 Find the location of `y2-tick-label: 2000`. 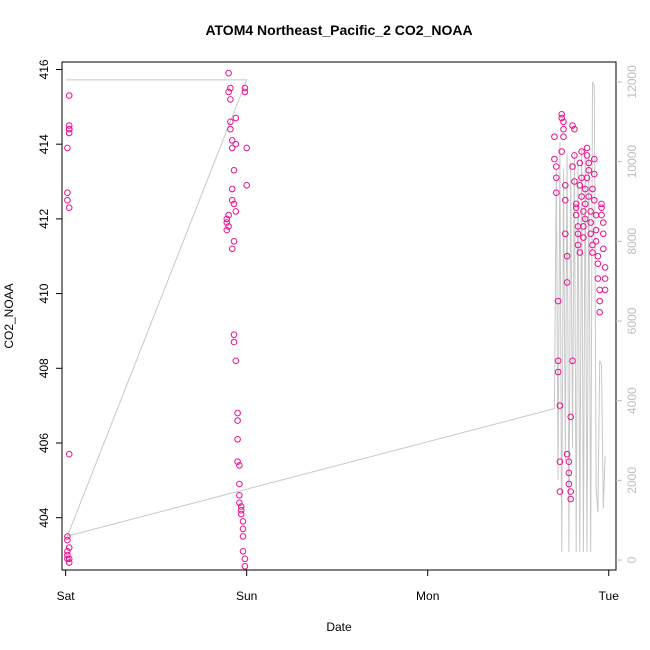

y2-tick-label: 2000 is located at coordinates (632, 480).